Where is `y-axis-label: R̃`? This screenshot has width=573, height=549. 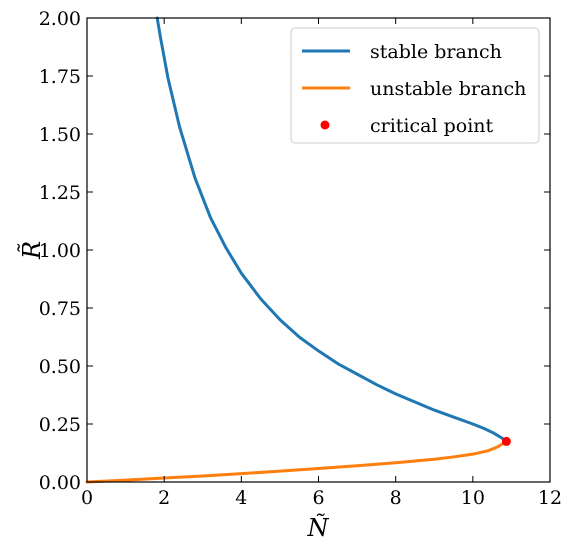
y-axis-label: R̃ is located at coordinates (32, 250).